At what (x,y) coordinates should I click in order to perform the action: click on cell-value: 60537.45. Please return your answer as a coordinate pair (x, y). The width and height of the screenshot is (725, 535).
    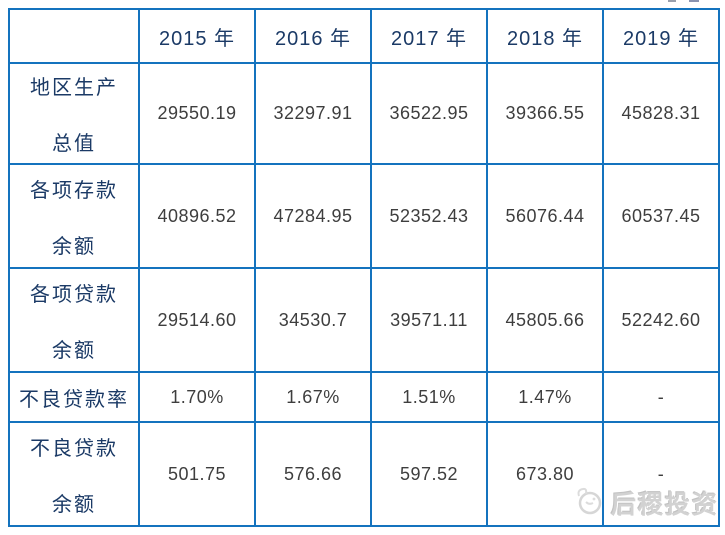
    Looking at the image, I should click on (661, 216).